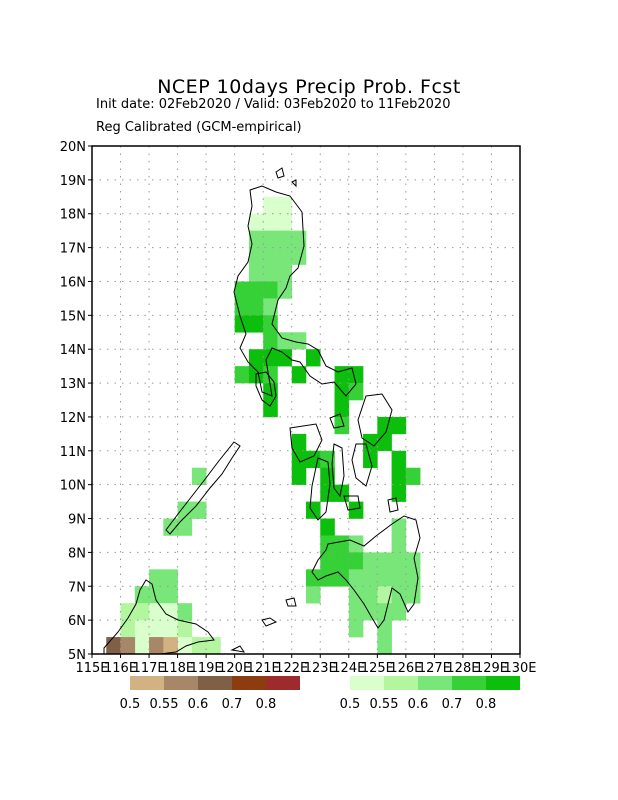 The image size is (618, 800). I want to click on y-tick-label: 15N, so click(73, 316).